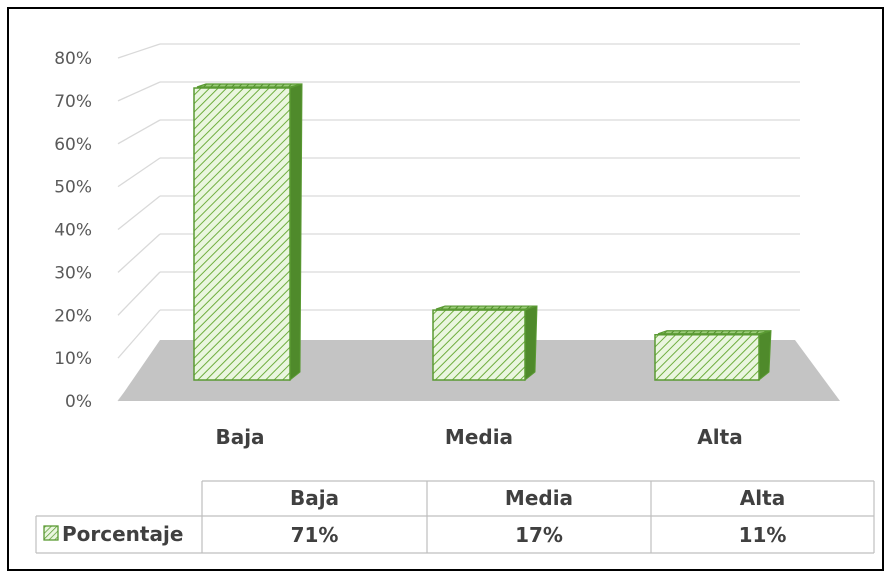  I want to click on y-tick-label: 20%, so click(73, 316).